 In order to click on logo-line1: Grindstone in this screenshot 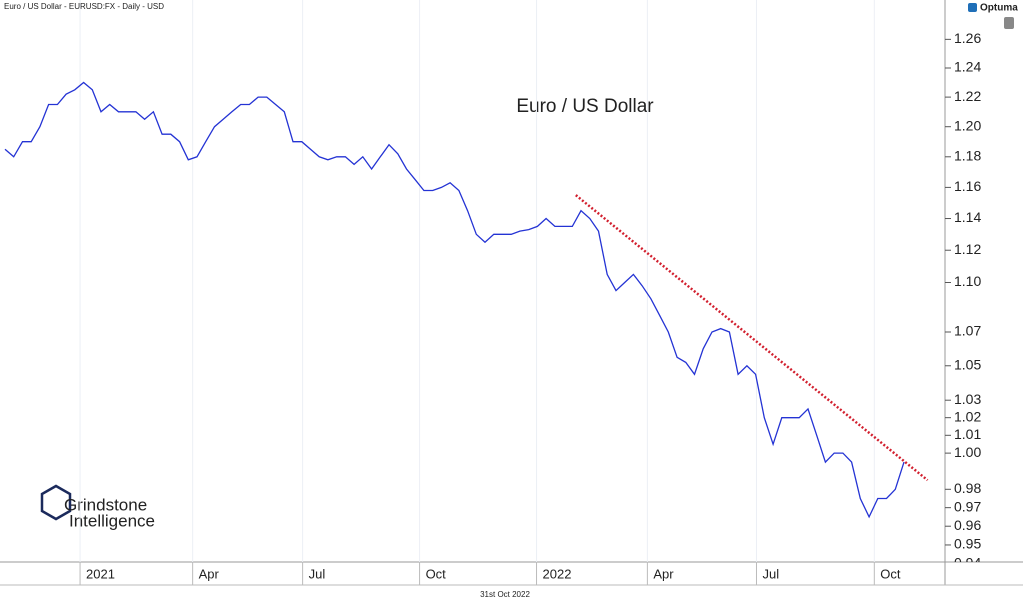, I will do `click(105, 504)`.